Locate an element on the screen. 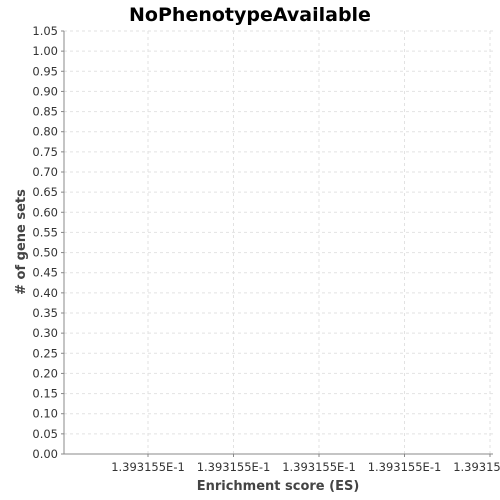  y-tick-label: 0.90 is located at coordinates (45, 91).